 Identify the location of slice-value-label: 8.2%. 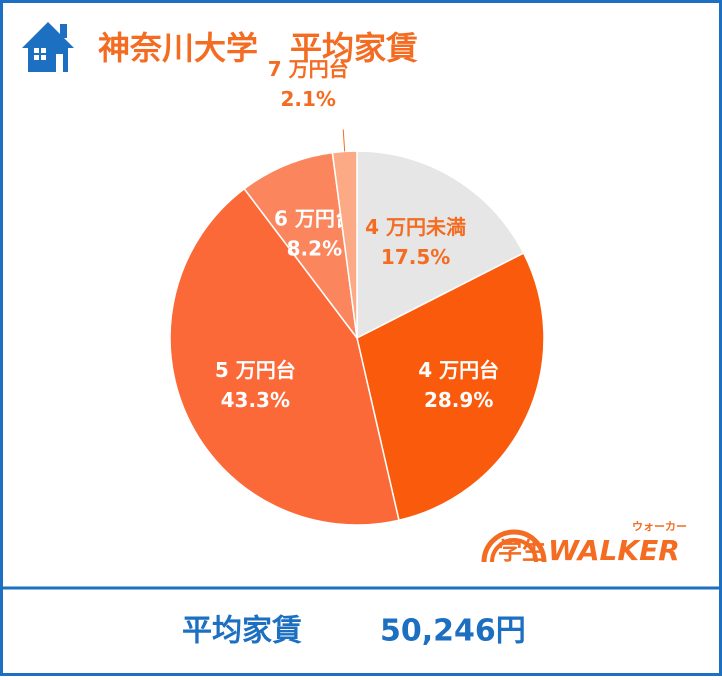
(314, 249).